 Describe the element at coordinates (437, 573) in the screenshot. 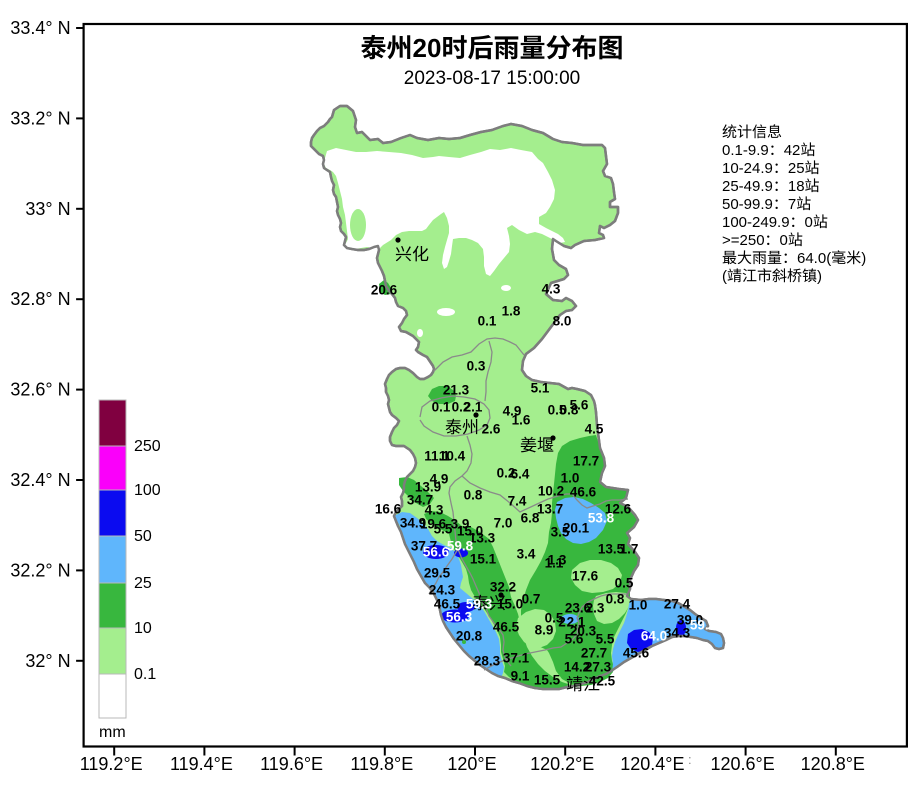

I see `svg-text: 29.5` at that location.